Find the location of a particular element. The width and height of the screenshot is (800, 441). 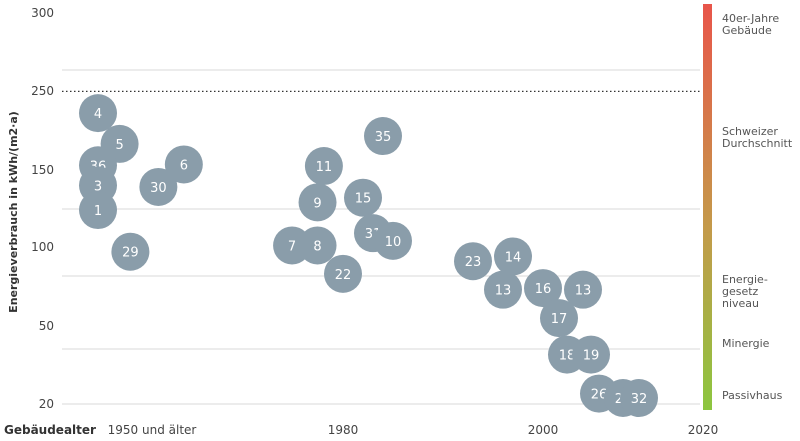

data-point: 10 is located at coordinates (393, 240).